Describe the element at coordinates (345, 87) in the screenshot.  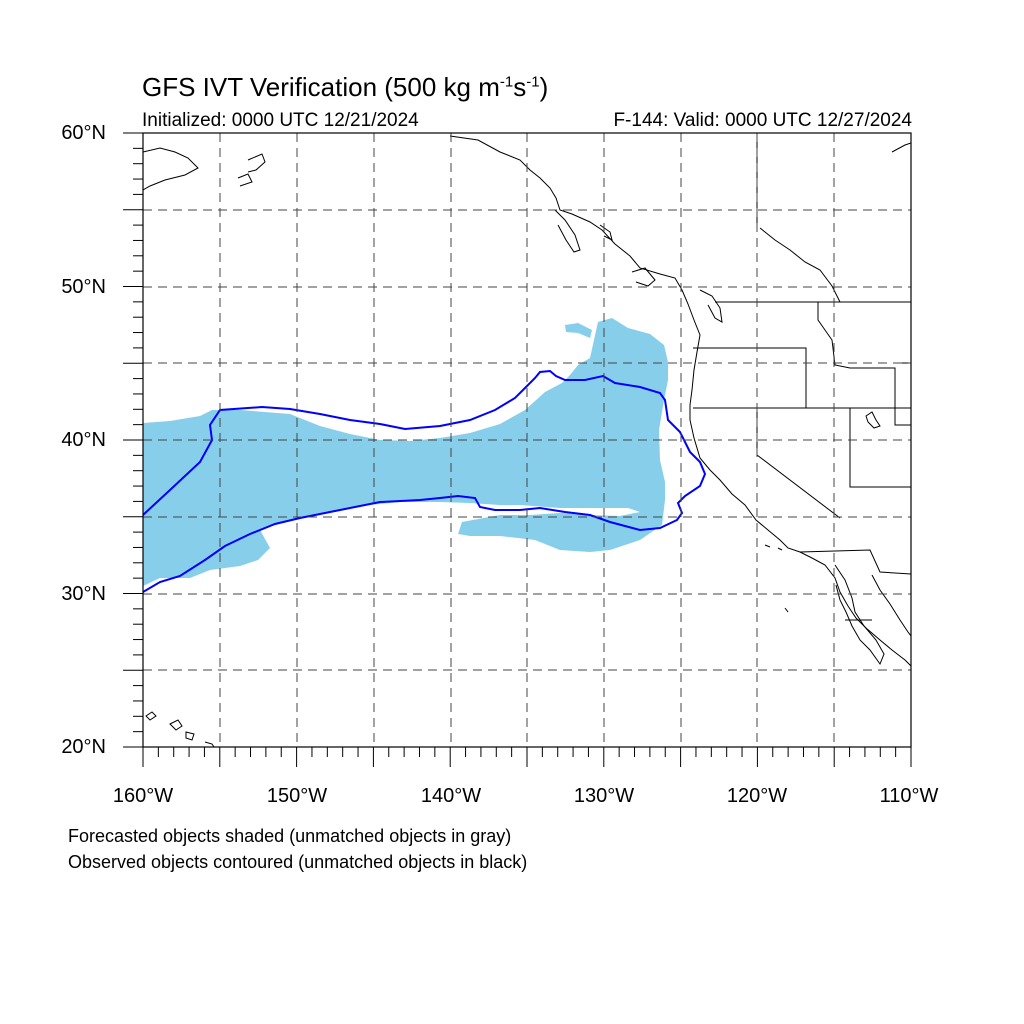
I see `map-title: GFS IVT Verification (500 kg m-1s-1)` at that location.